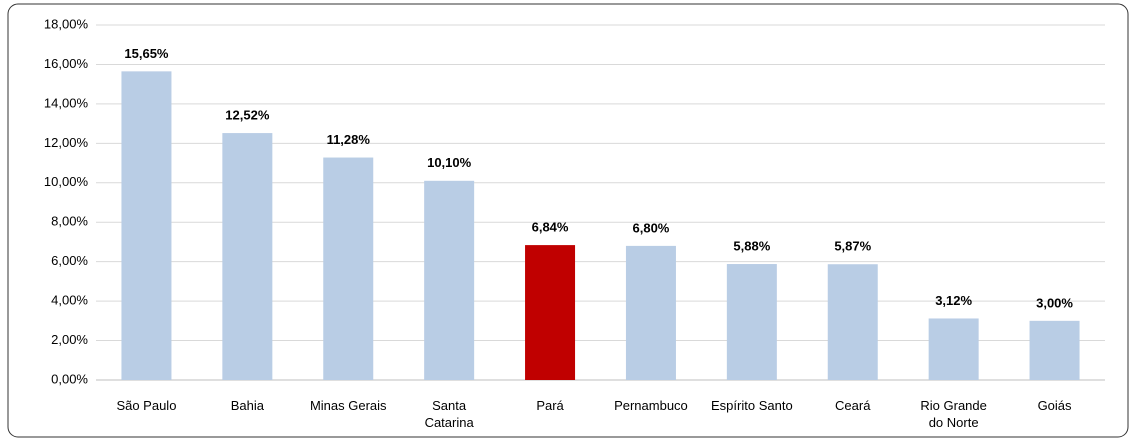  Describe the element at coordinates (651, 405) in the screenshot. I see `x-tick-label: Pernambuco` at that location.